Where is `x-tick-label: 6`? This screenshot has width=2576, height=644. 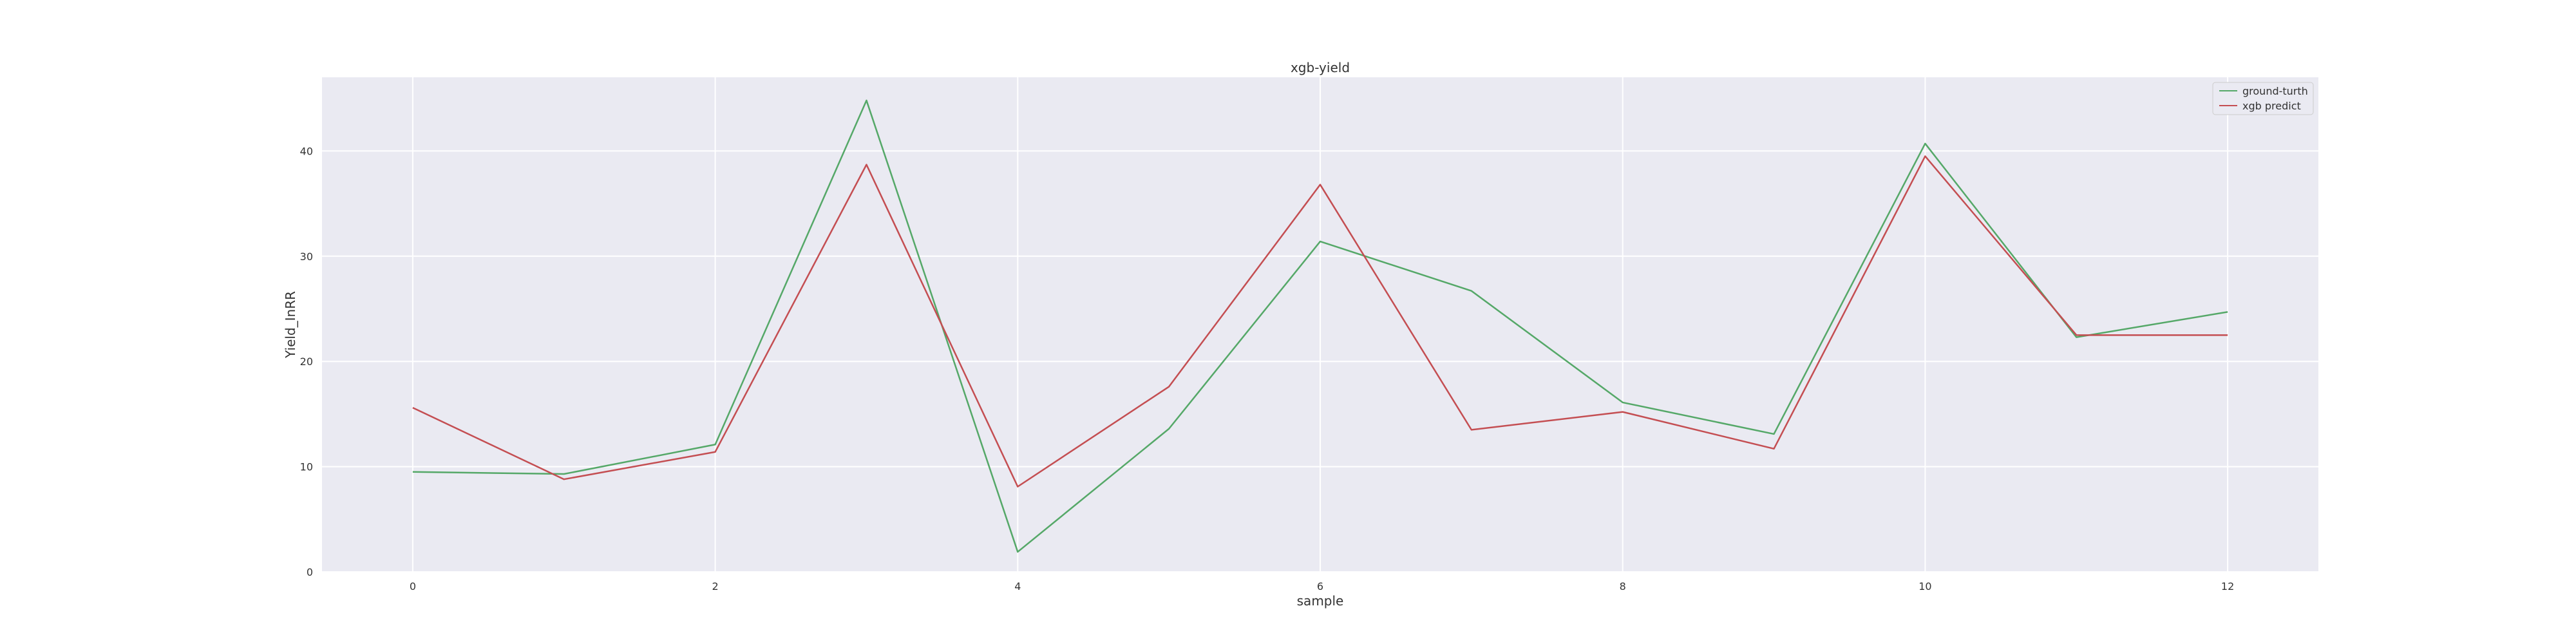 x-tick-label: 6 is located at coordinates (1320, 586).